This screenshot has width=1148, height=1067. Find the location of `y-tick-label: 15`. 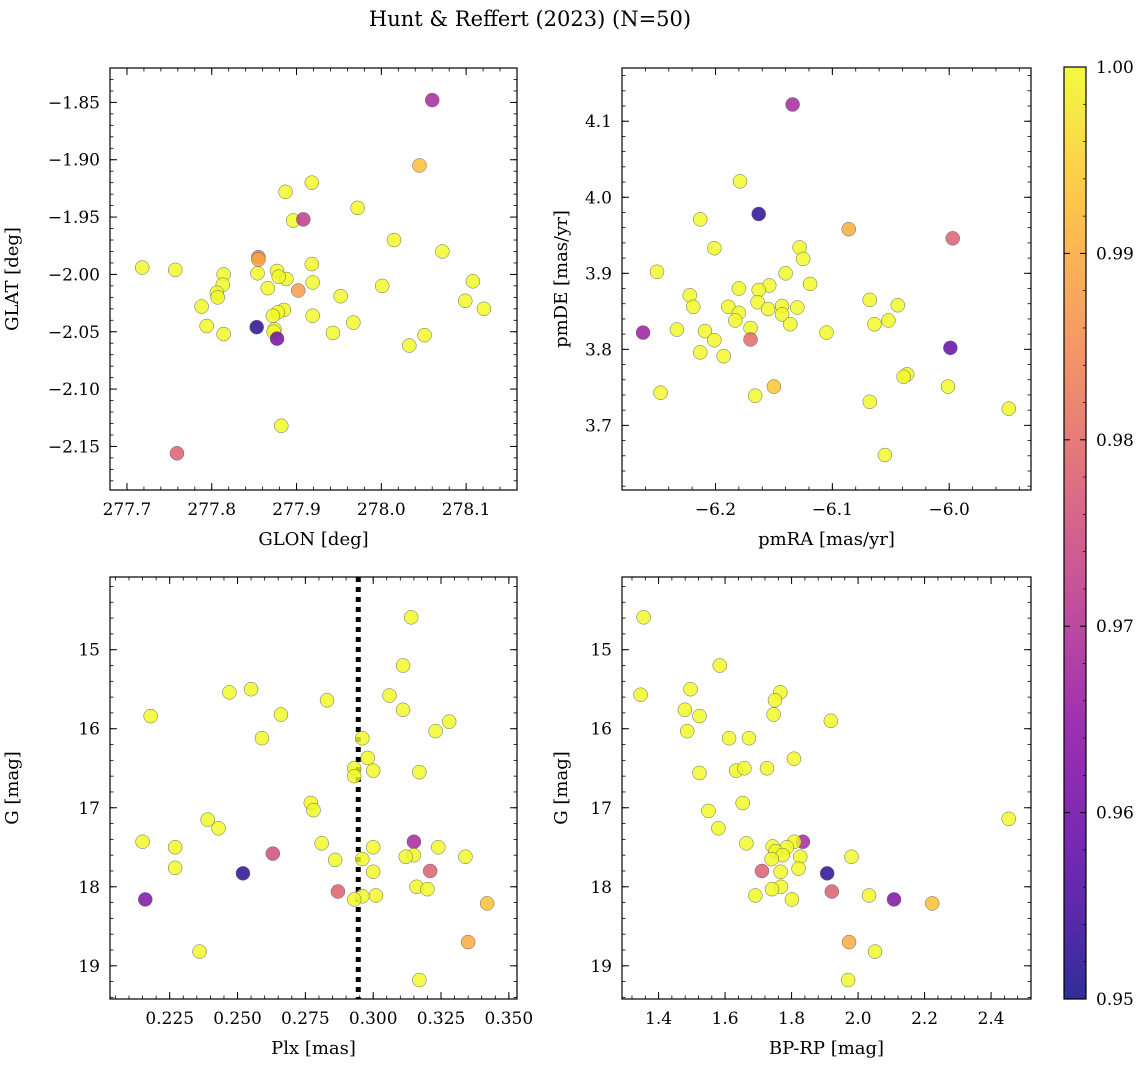

y-tick-label: 15 is located at coordinates (601, 651).